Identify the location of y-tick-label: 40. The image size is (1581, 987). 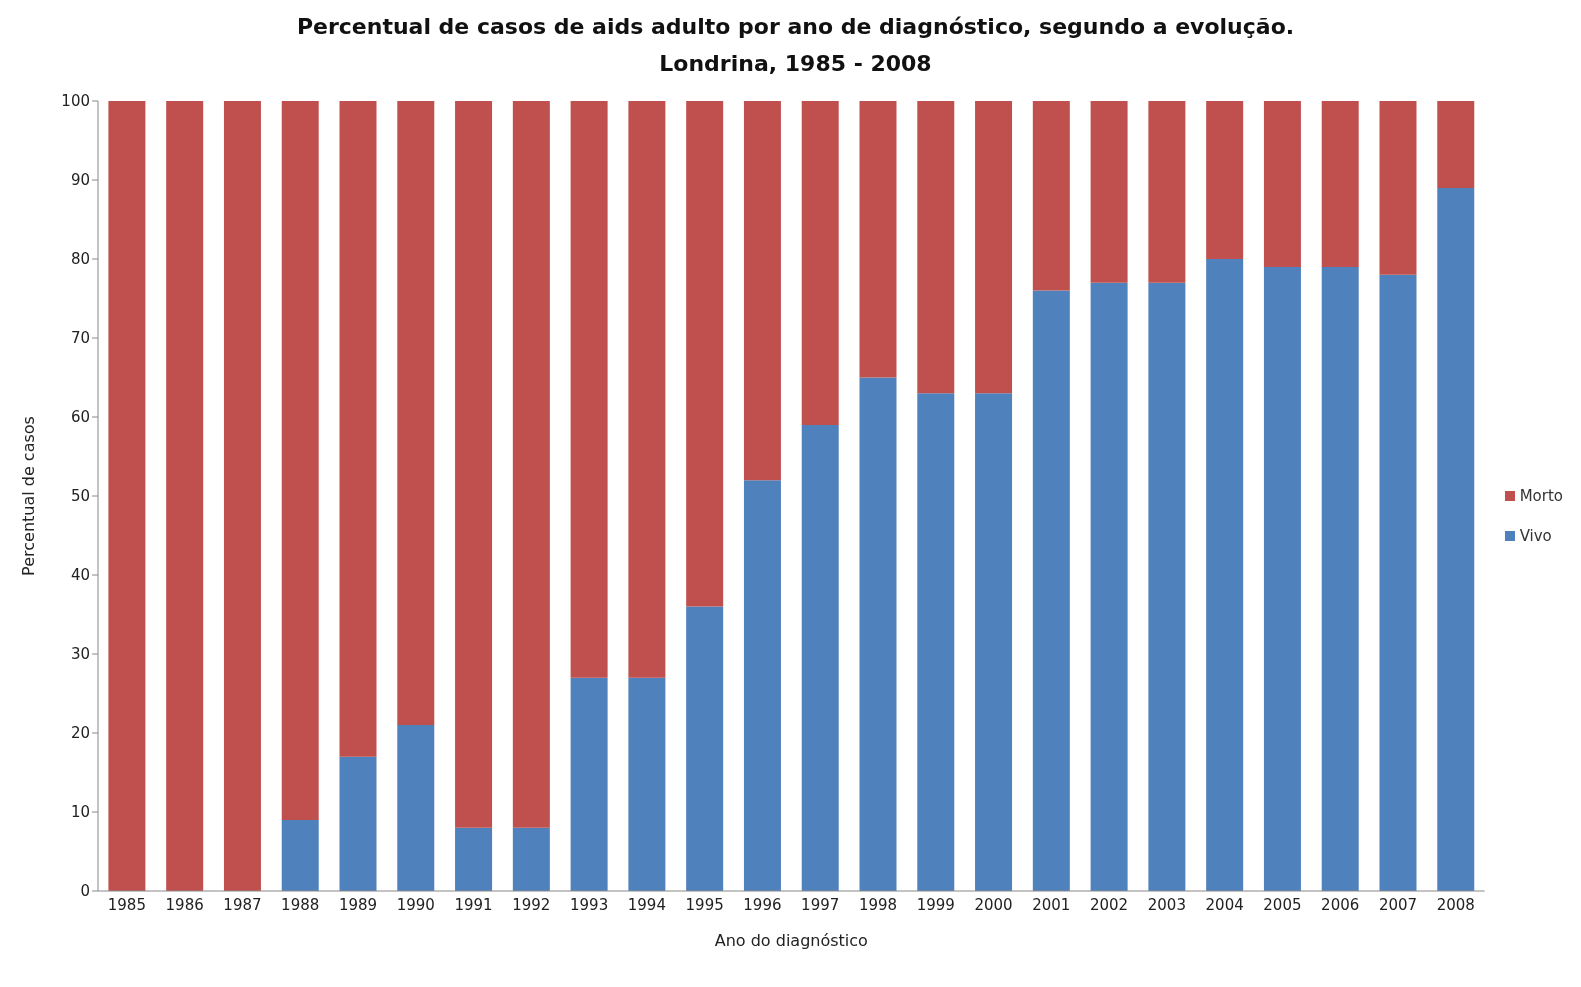
(80, 575).